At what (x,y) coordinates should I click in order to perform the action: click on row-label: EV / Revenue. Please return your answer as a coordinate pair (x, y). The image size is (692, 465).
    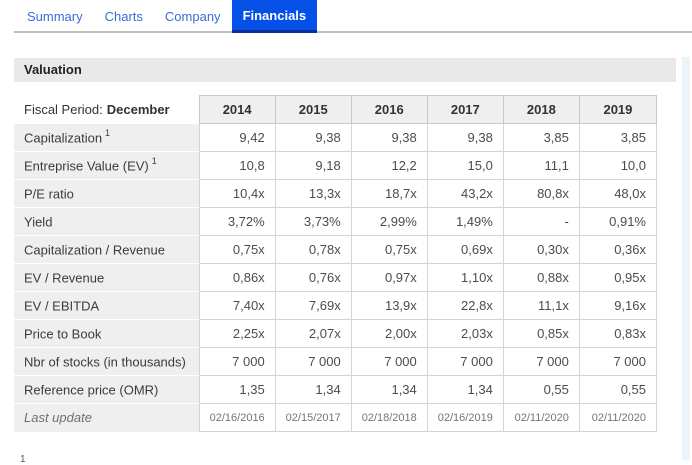
    Looking at the image, I should click on (64, 278).